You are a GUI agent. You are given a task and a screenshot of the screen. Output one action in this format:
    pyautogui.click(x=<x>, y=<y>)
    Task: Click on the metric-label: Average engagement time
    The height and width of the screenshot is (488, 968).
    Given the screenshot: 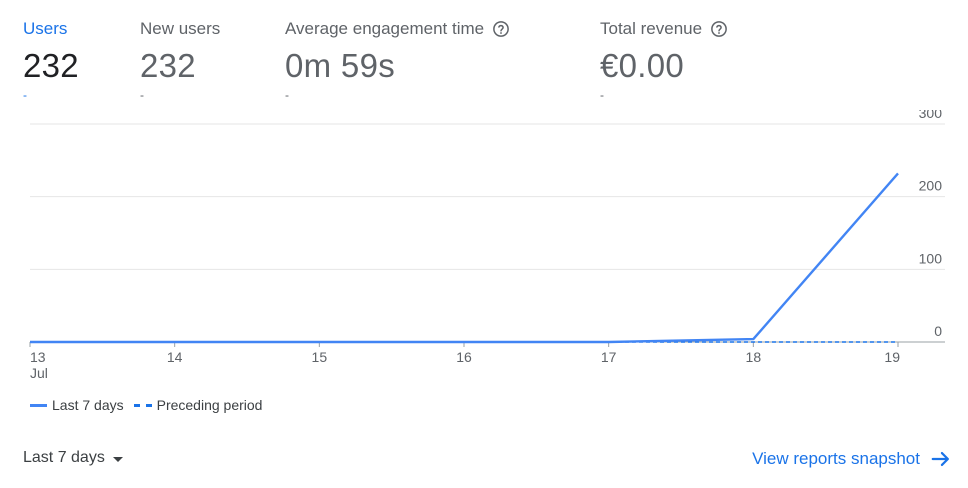 What is the action you would take?
    pyautogui.click(x=397, y=29)
    